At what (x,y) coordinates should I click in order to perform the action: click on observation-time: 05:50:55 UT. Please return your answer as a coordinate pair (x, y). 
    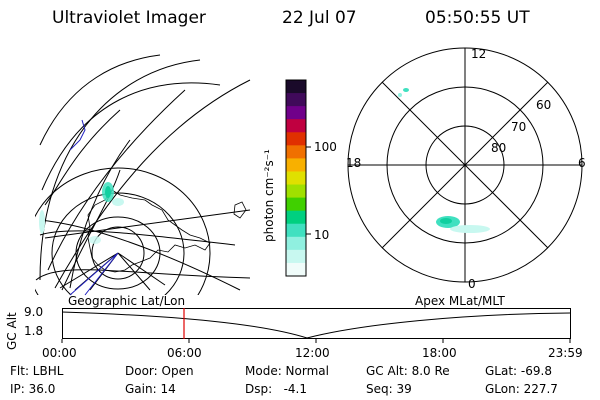
    Looking at the image, I should click on (477, 18).